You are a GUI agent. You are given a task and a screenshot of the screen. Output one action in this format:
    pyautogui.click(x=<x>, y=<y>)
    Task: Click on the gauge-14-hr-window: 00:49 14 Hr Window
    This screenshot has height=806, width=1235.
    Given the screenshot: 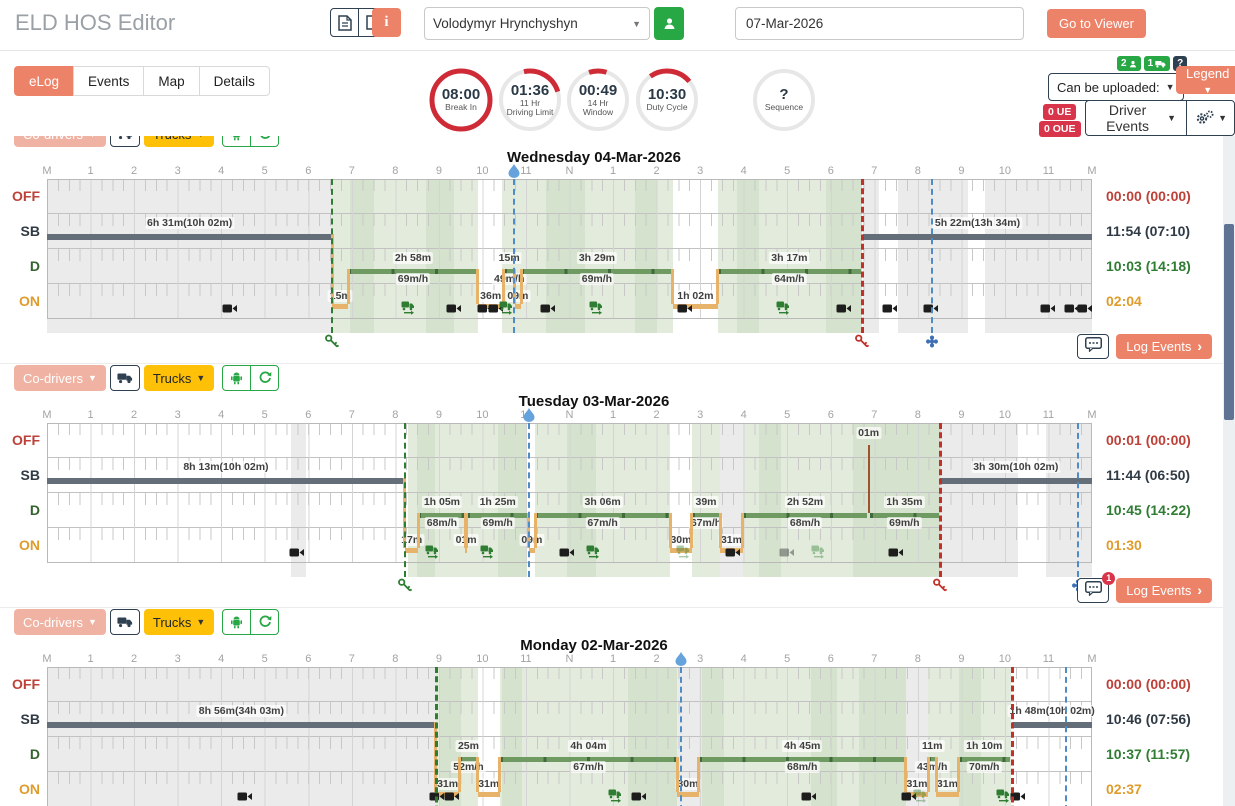 What is the action you would take?
    pyautogui.click(x=598, y=100)
    